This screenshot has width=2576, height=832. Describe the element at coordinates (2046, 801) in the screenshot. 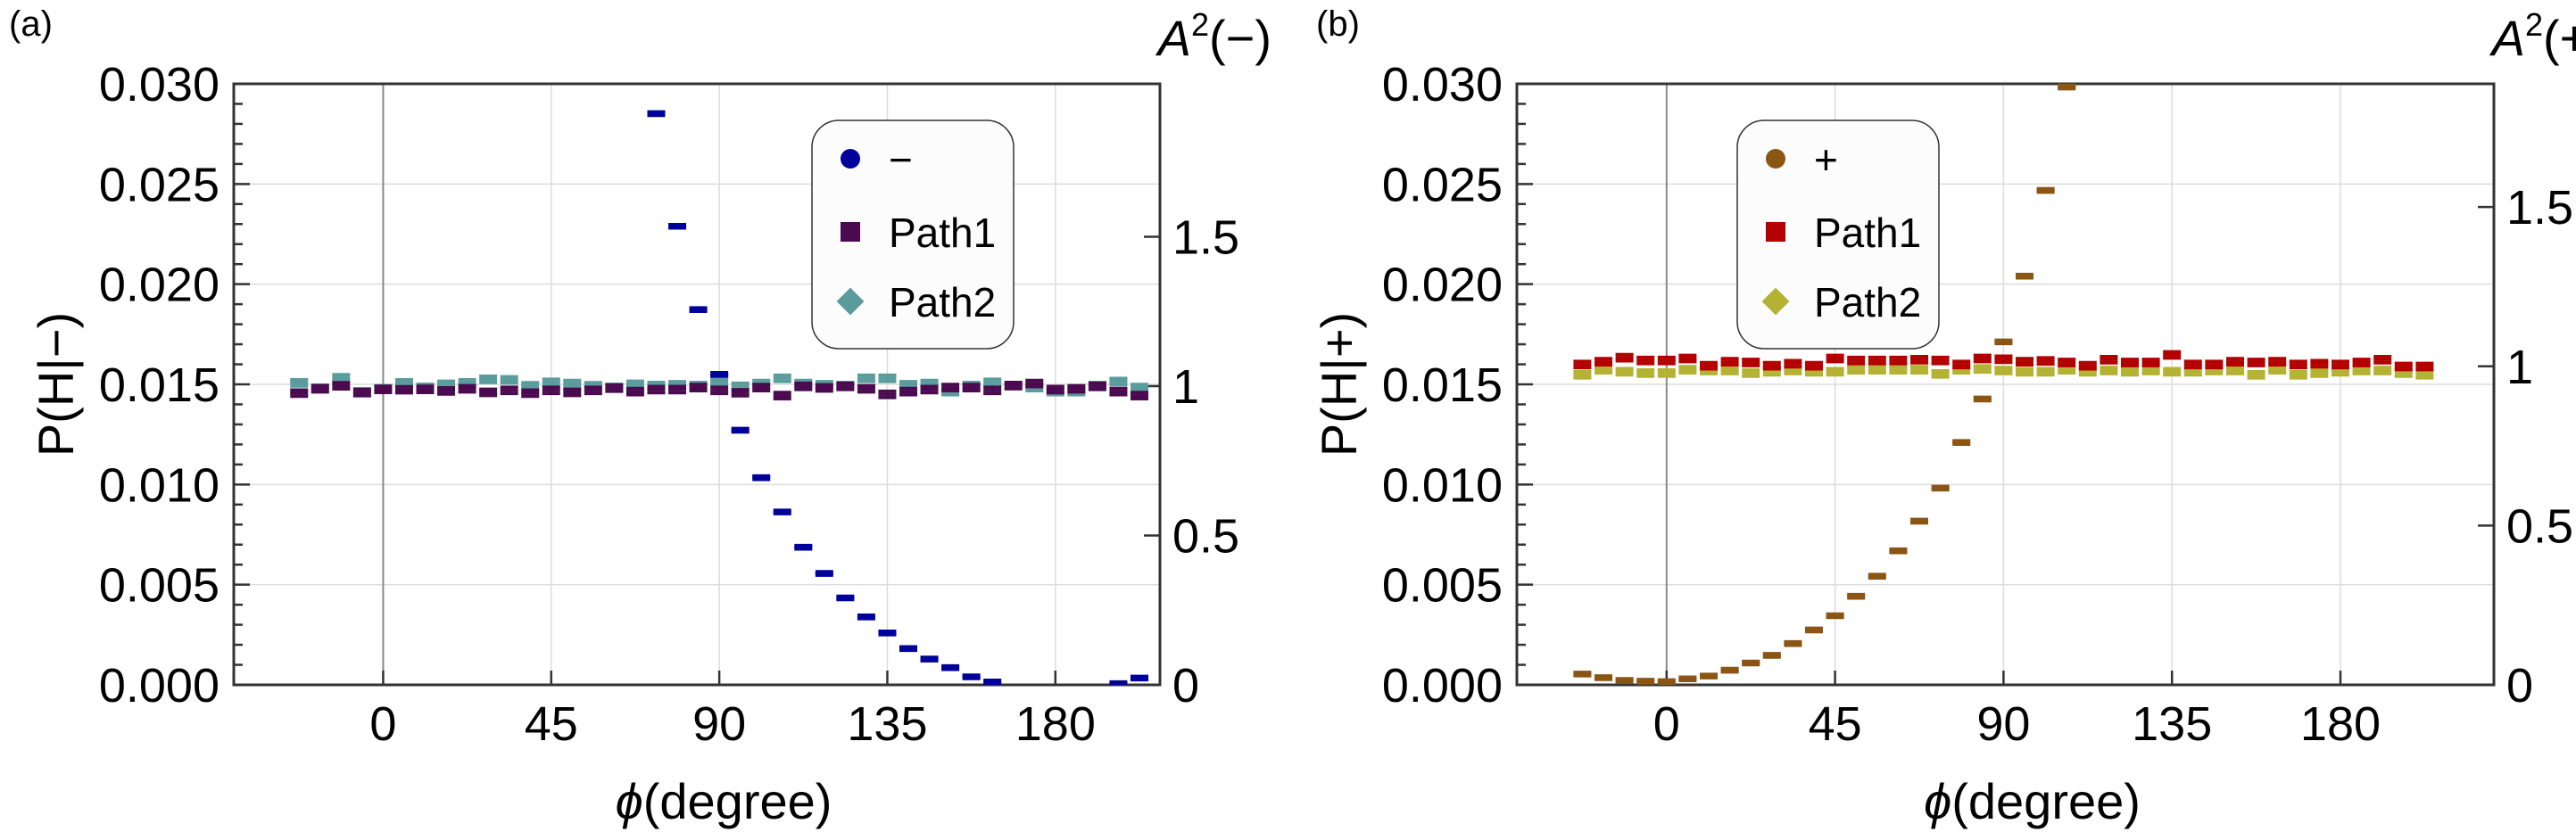

I see `x-axis-unit: (degree)` at that location.